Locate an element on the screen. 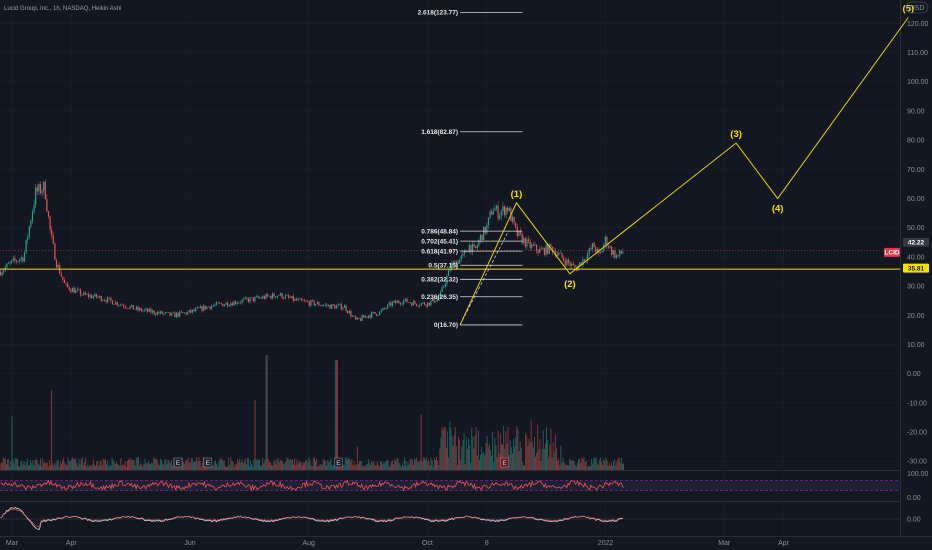 This screenshot has width=932, height=550. time-axis: Mar Apr Jun Aug Oct 8 2022 Mar Apr is located at coordinates (398, 543).